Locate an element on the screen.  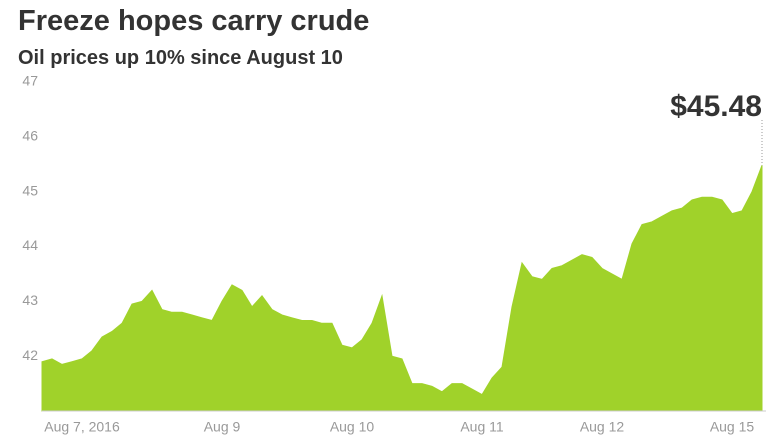
value-label: $45.48 is located at coordinates (716, 106).